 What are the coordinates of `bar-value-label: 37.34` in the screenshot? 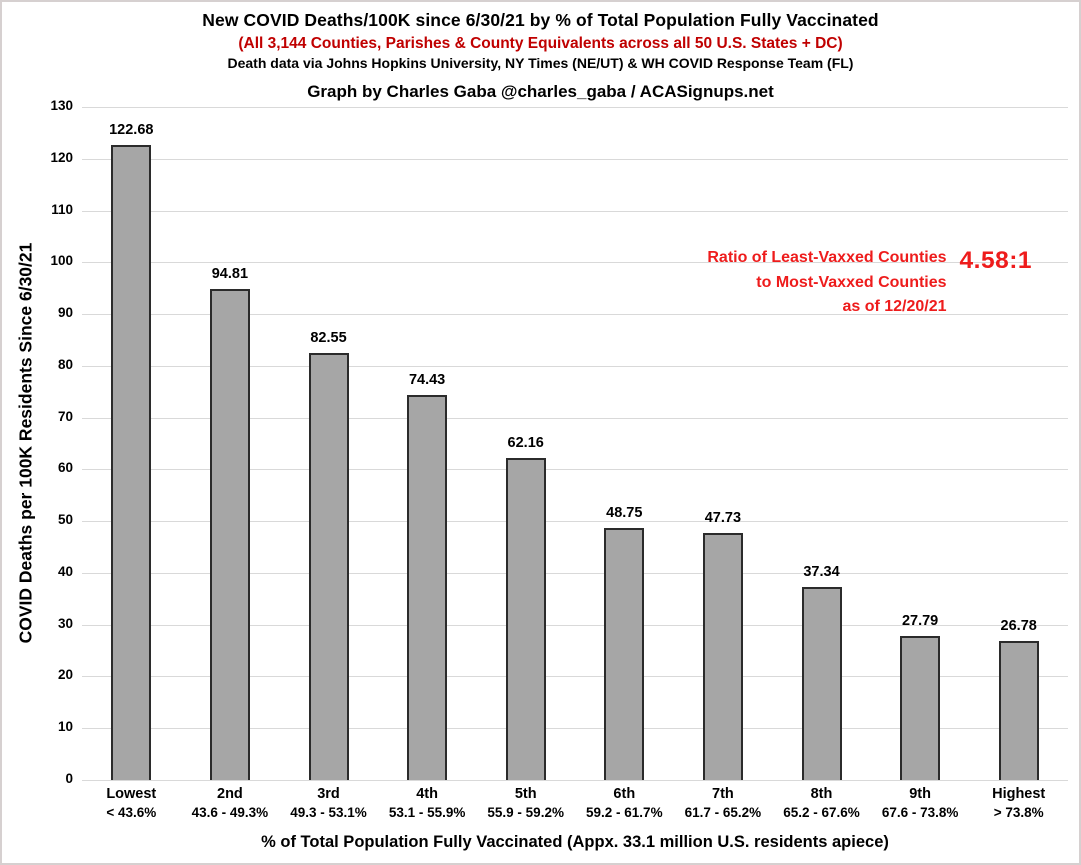 It's located at (821, 571).